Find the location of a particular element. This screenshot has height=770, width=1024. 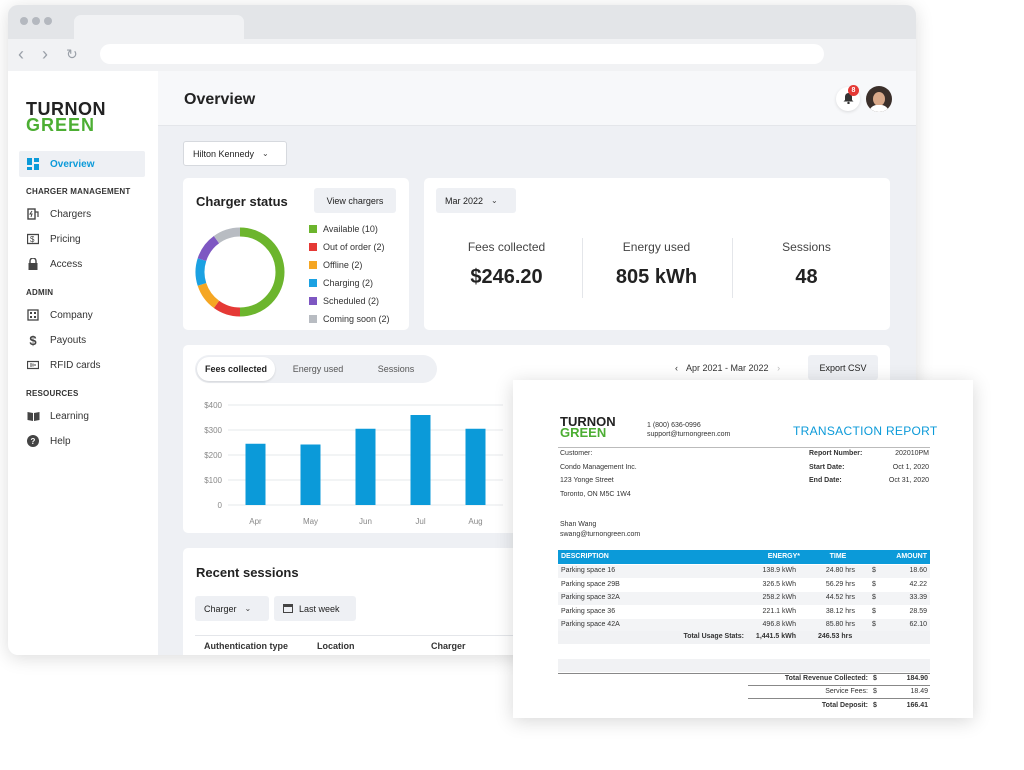

sidebar-item-learning: Learning is located at coordinates (82, 416).